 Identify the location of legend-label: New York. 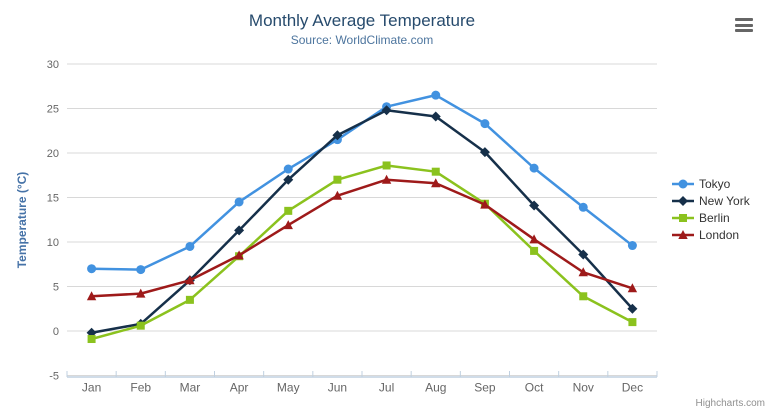
(724, 201).